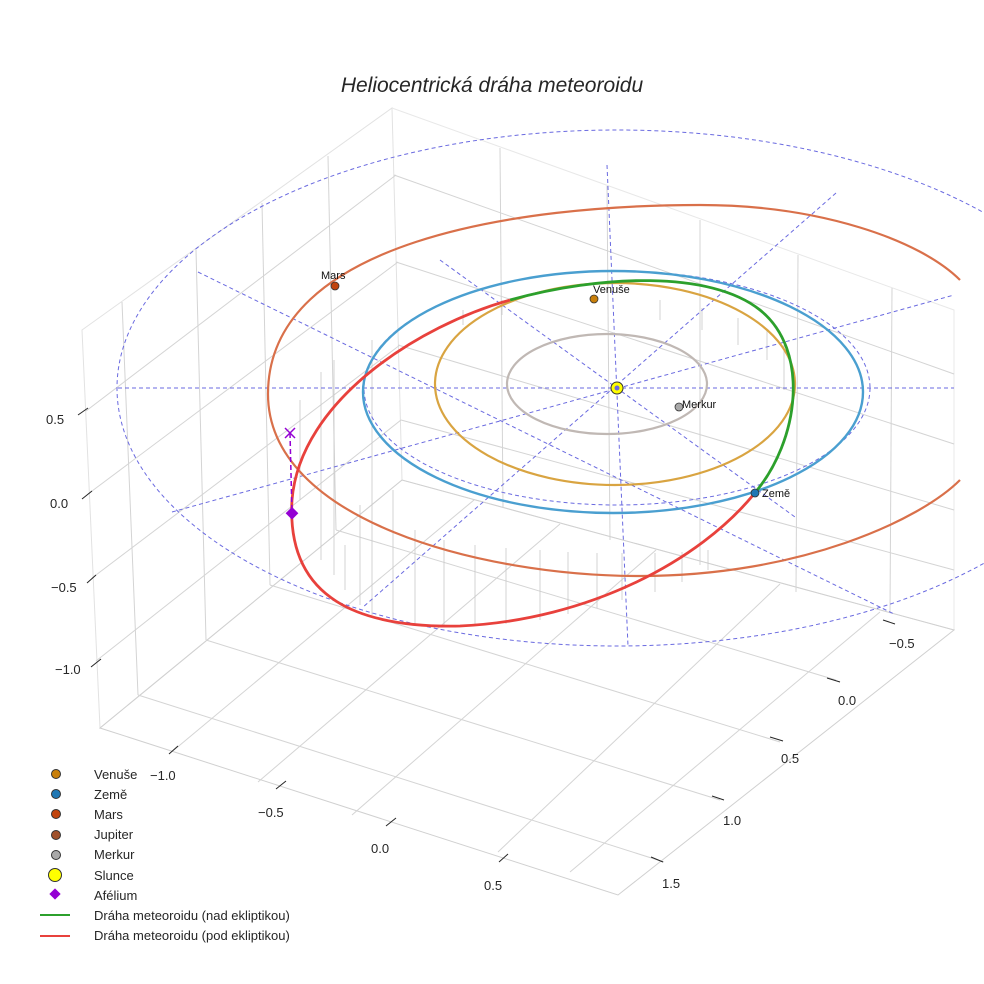  I want to click on z-tick-label: 0.5, so click(55, 419).